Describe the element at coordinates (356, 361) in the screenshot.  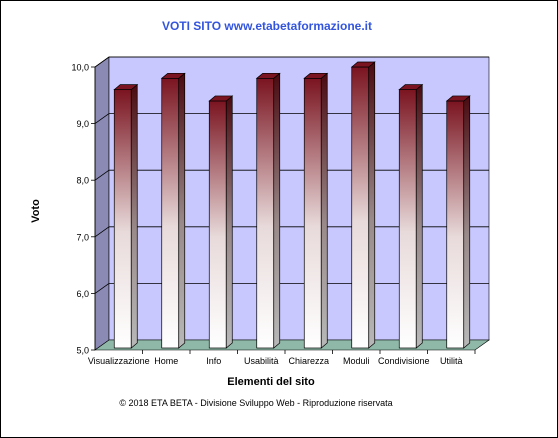
I see `x-tick-label: Moduli` at that location.